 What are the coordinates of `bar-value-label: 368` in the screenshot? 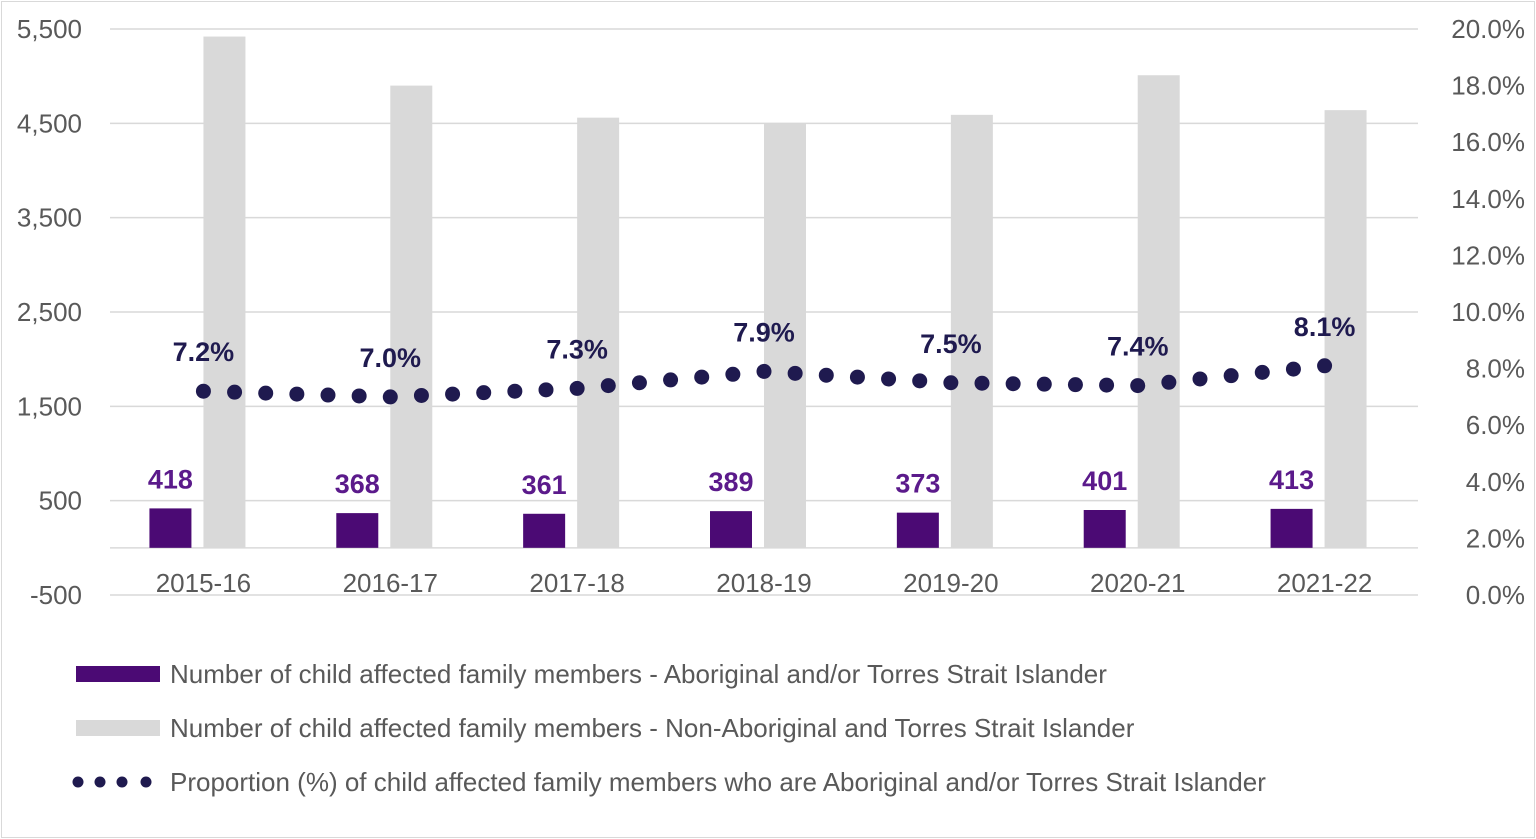 It's located at (357, 484).